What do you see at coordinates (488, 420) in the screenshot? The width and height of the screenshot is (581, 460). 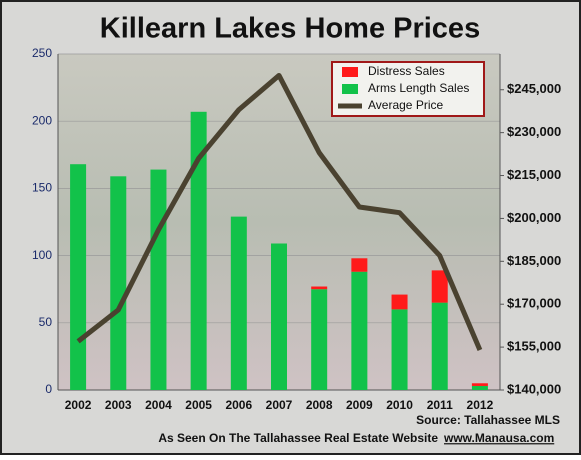 I see `source: Source: Tallahassee MLS` at bounding box center [488, 420].